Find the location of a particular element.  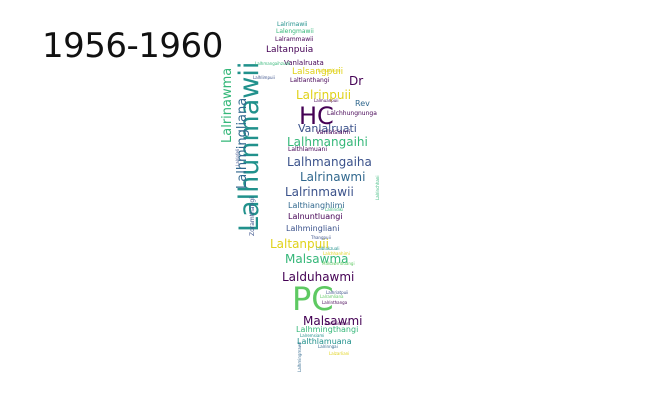

cloud-word: Laltanpuia is located at coordinates (290, 50).